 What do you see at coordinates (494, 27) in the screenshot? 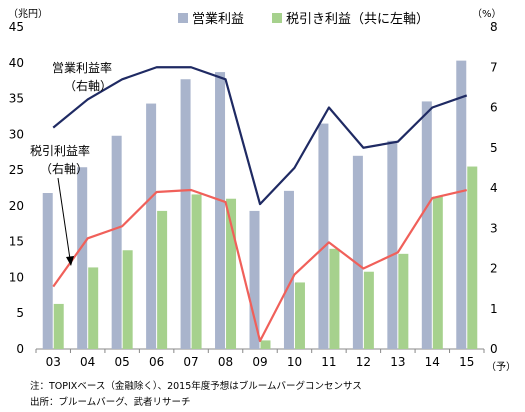
I see `right-tick-label: 8` at bounding box center [494, 27].